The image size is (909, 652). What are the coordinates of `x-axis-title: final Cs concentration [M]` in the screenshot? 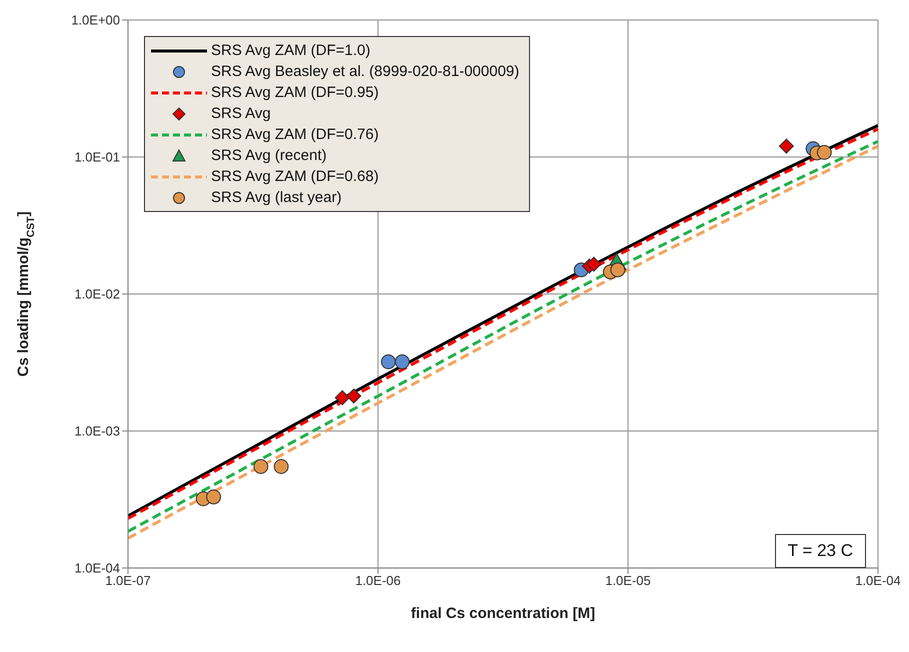 It's located at (503, 613).